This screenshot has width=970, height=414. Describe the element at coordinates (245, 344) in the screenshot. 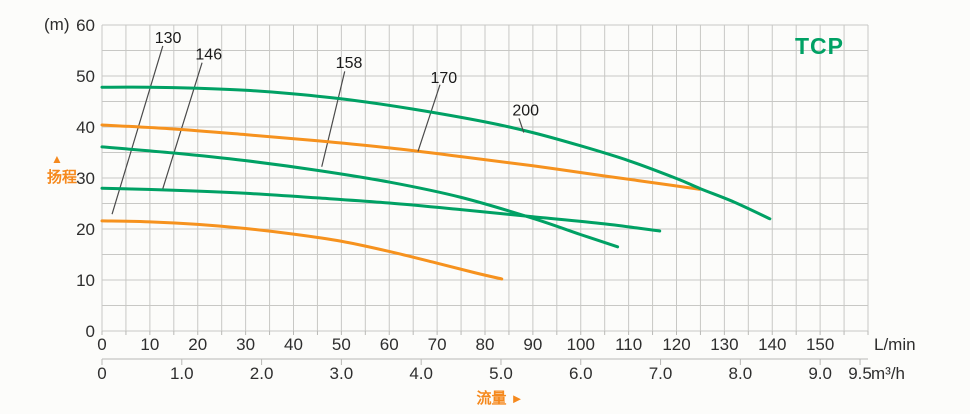

I see `x-tick-label-primary: 30` at that location.